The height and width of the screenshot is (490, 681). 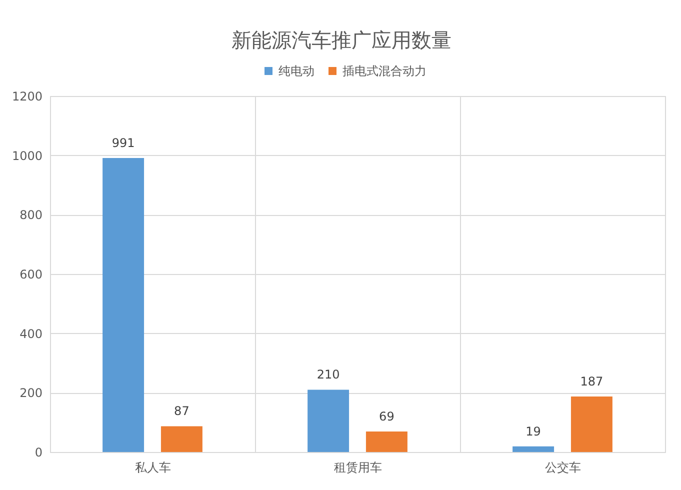 What do you see at coordinates (38, 453) in the screenshot?
I see `y-tick-label: 0` at bounding box center [38, 453].